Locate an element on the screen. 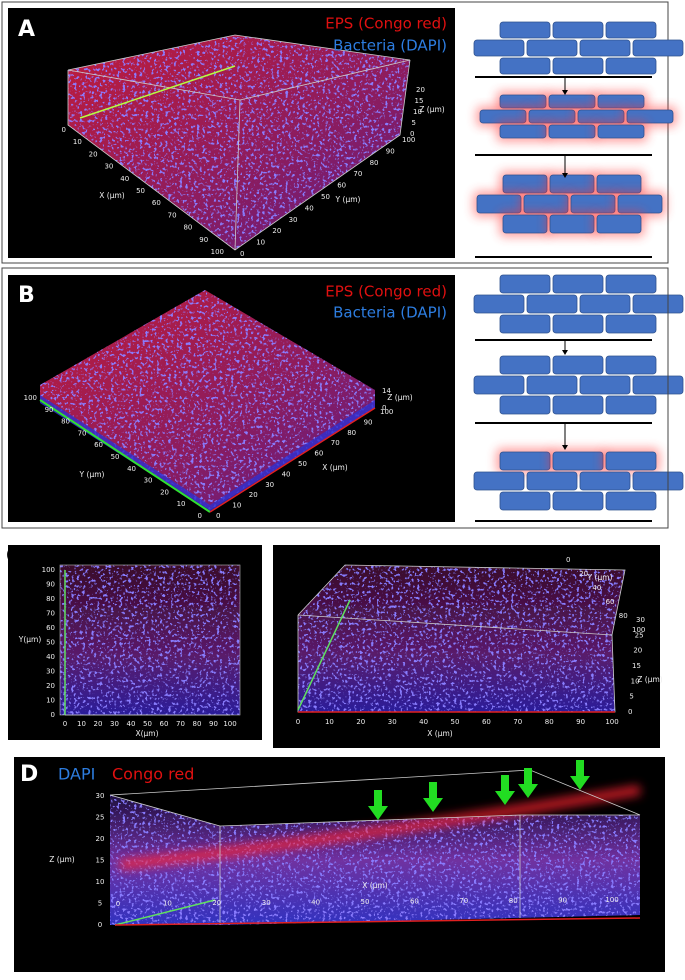 The image size is (685, 980). box-edges is located at coordinates (375, 847).